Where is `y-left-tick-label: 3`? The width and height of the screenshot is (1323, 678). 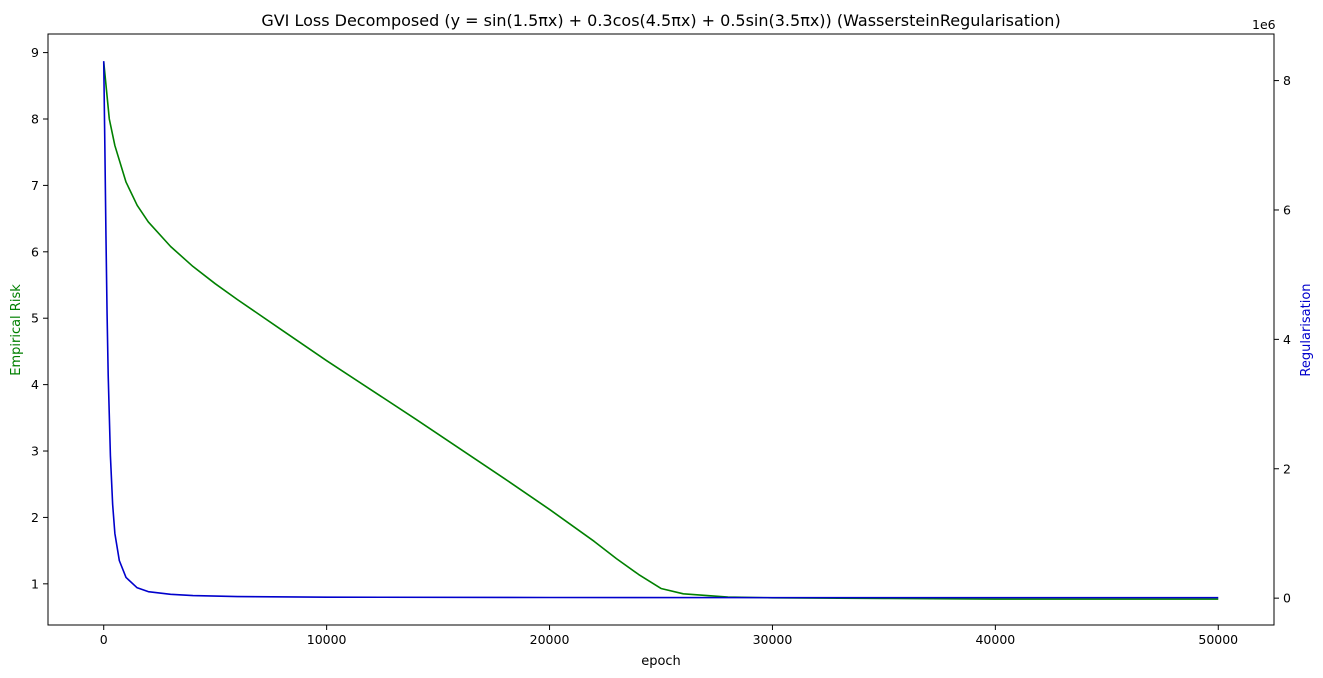 y-left-tick-label: 3 is located at coordinates (35, 451).